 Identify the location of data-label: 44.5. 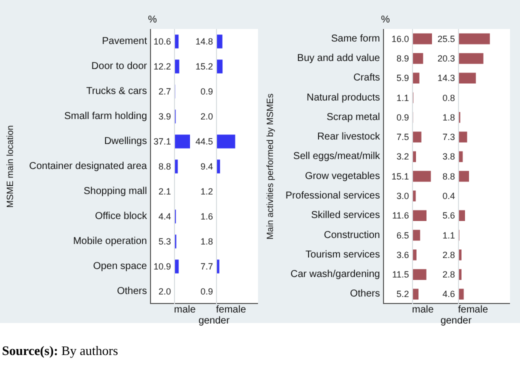
(204, 141).